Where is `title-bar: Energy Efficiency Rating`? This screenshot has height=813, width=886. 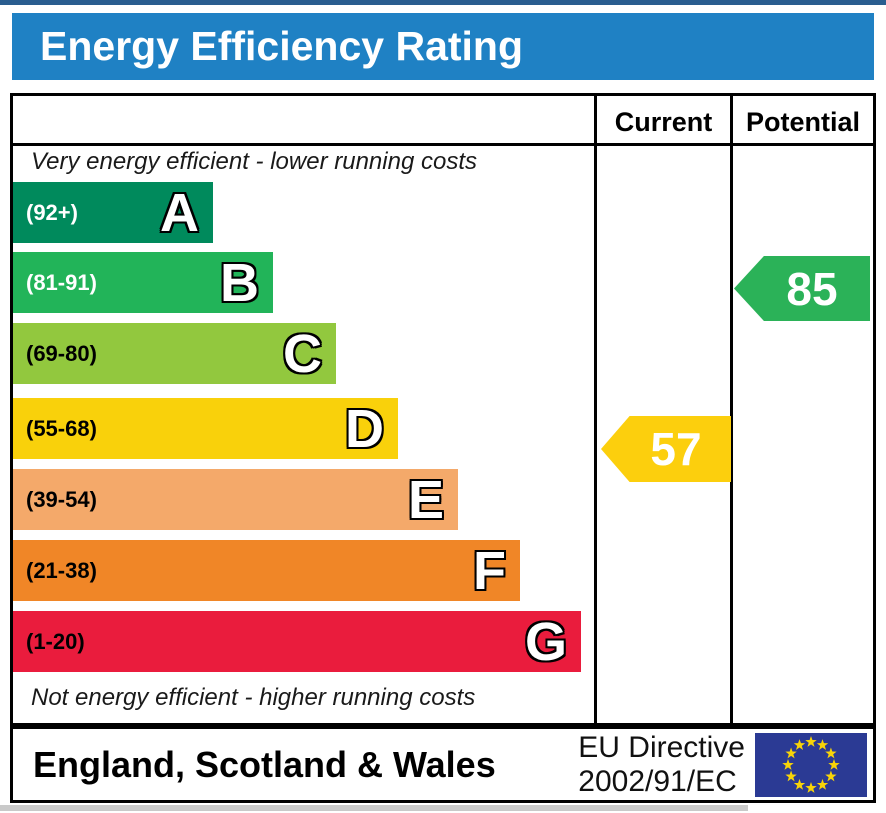 title-bar: Energy Efficiency Rating is located at coordinates (443, 46).